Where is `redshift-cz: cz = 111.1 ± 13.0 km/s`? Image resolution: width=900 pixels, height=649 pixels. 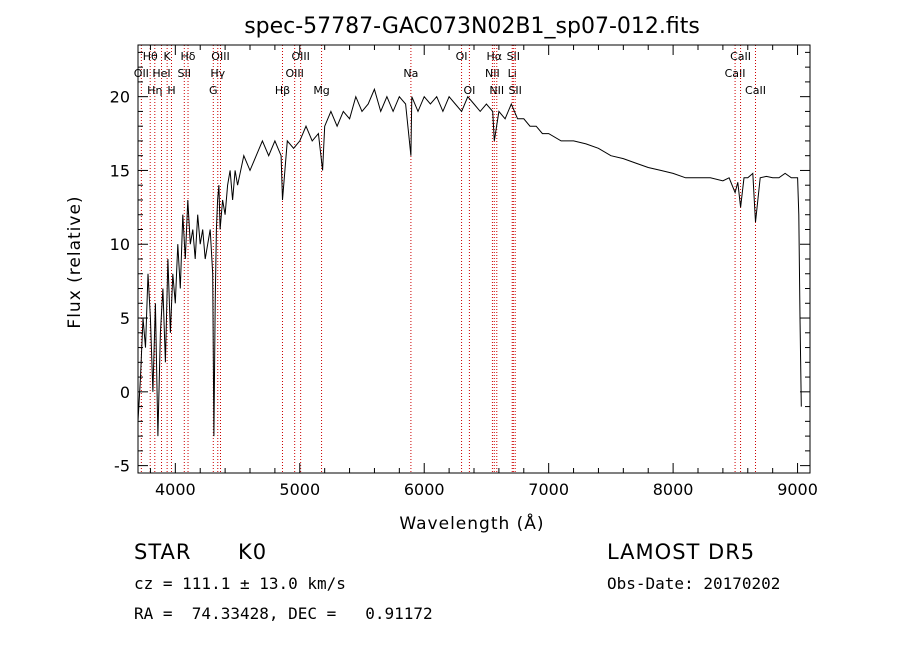
redshift-cz: cz = 111.1 ± 13.0 km/s is located at coordinates (240, 583).